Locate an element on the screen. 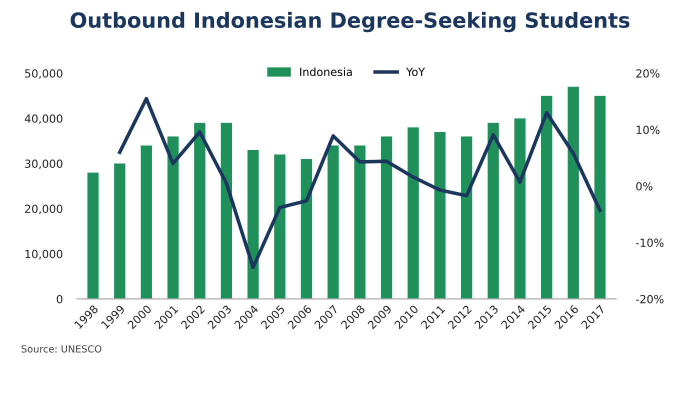 This screenshot has width=700, height=396. y2-tick-label: 0% is located at coordinates (644, 186).